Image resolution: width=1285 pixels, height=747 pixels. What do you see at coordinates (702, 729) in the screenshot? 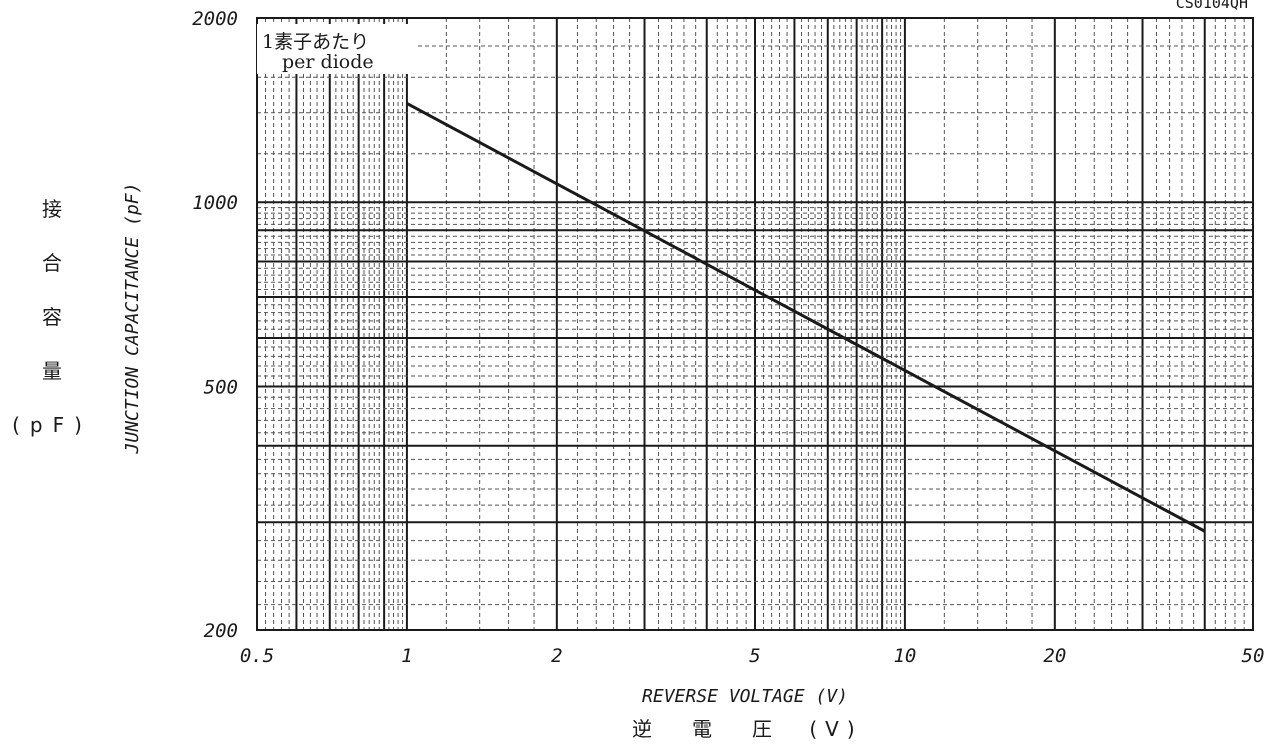
I see `x-axis-title-jp-char: 電` at bounding box center [702, 729].